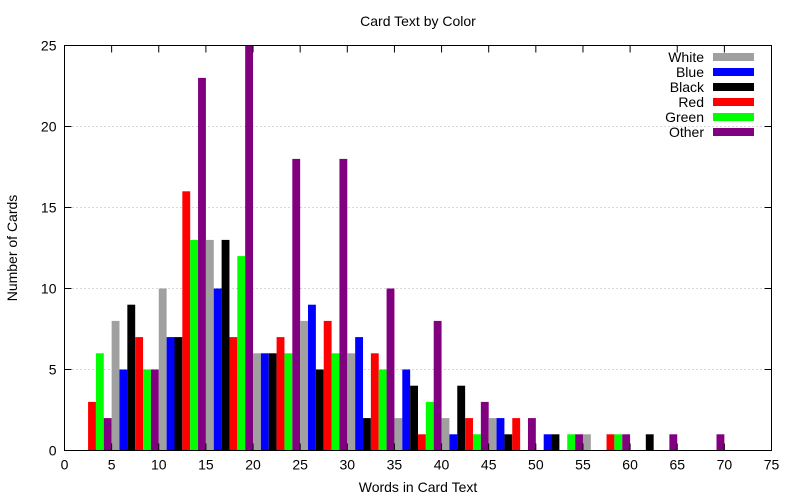 The image size is (800, 500). Describe the element at coordinates (684, 117) in the screenshot. I see `legend-label-green: Green` at that location.